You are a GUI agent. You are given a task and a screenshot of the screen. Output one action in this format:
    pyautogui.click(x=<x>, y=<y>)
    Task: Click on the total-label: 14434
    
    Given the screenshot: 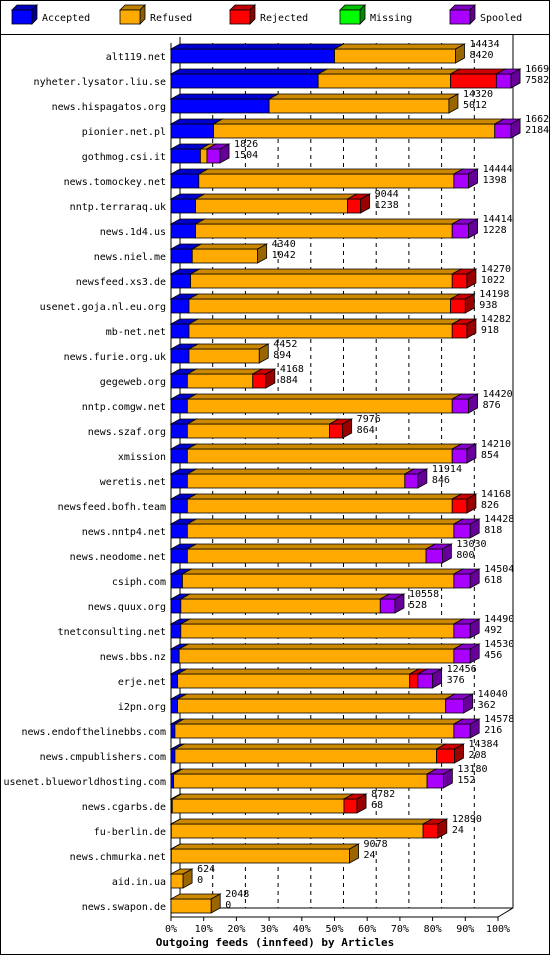 What is the action you would take?
    pyautogui.click(x=484, y=44)
    